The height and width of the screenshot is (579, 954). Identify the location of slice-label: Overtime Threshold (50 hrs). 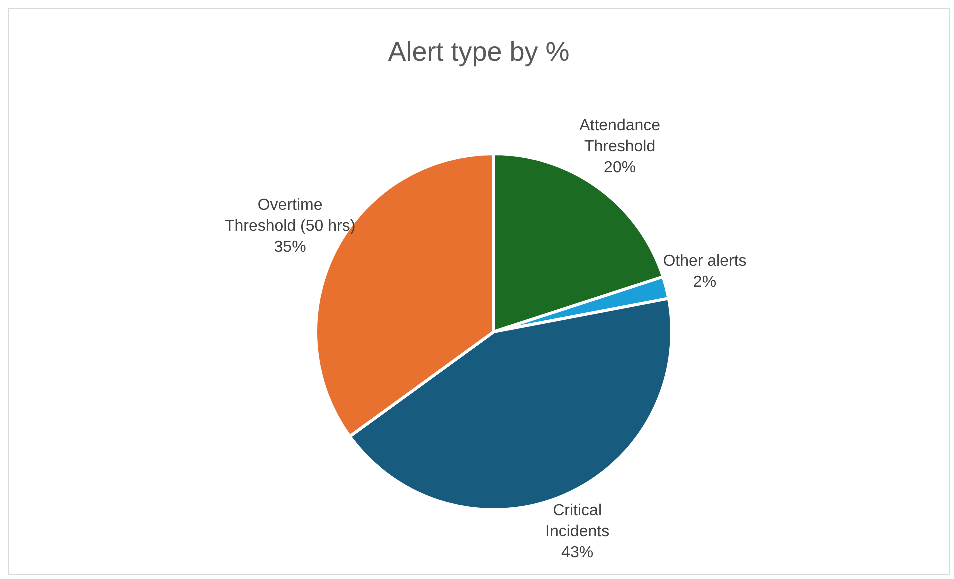
(290, 215).